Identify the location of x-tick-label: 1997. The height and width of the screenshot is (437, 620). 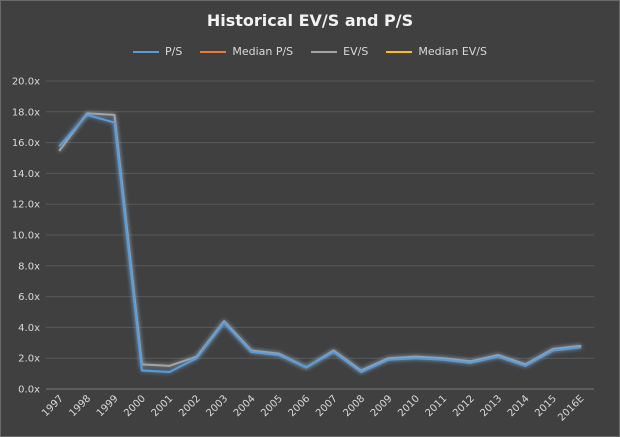
(53, 406).